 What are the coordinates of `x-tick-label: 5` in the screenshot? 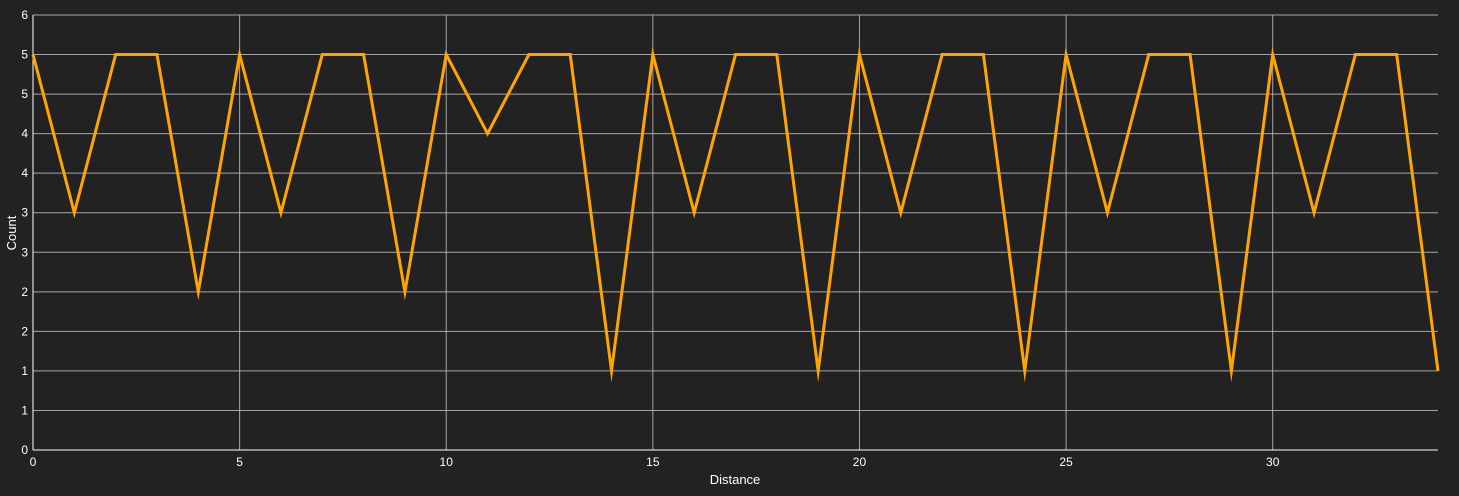 It's located at (239, 462).